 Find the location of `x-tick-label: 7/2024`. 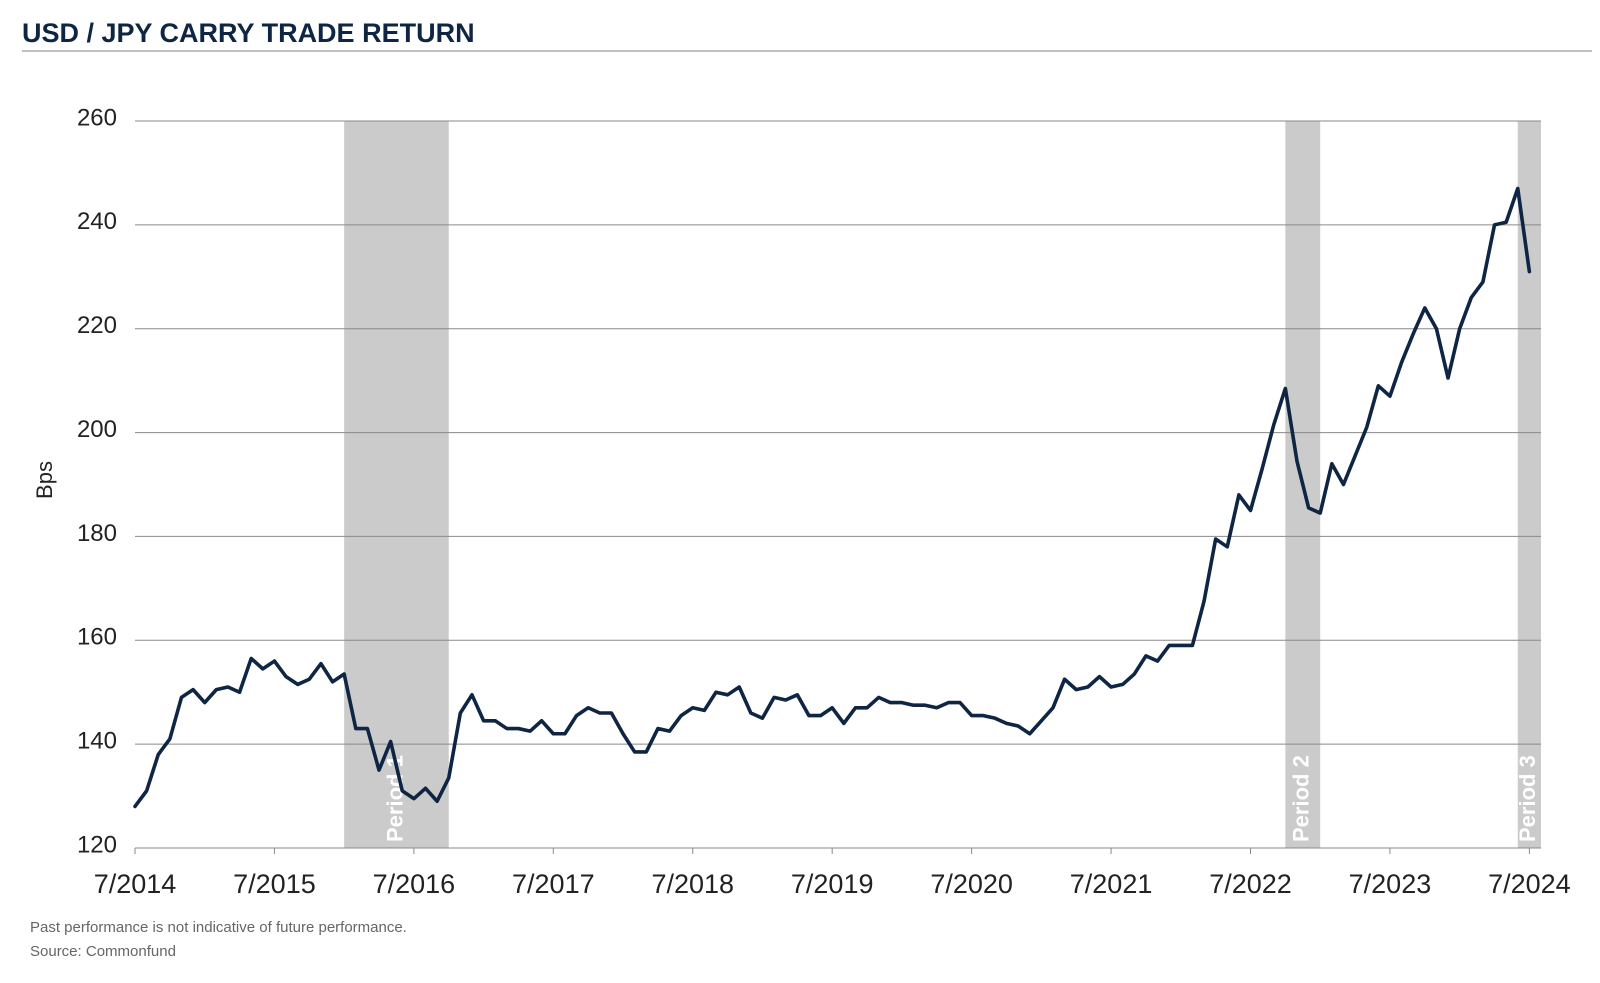

x-tick-label: 7/2024 is located at coordinates (1529, 884).